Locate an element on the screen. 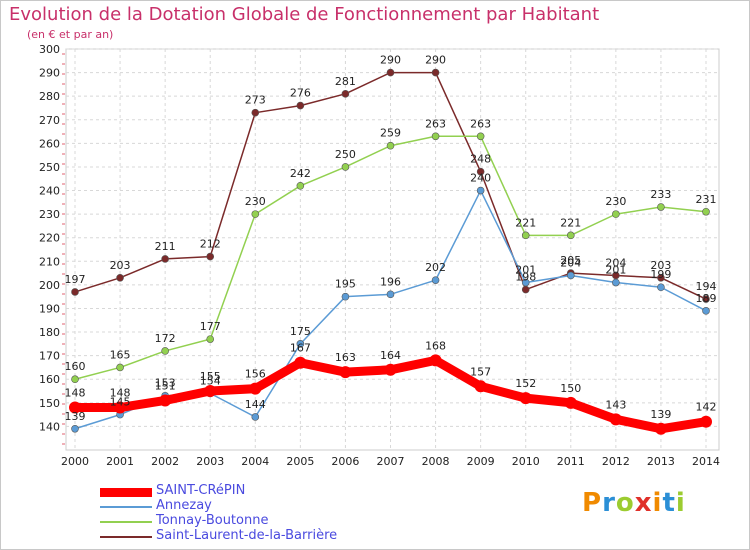 The image size is (750, 550). data-label: 148 is located at coordinates (75, 393).